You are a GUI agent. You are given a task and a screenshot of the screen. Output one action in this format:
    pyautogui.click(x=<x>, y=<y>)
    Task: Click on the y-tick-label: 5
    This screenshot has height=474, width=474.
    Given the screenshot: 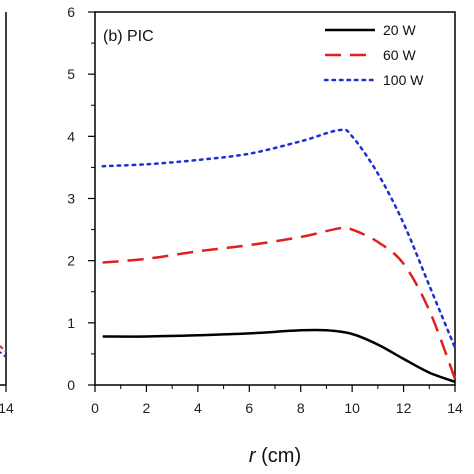 What is the action you would take?
    pyautogui.click(x=71, y=74)
    